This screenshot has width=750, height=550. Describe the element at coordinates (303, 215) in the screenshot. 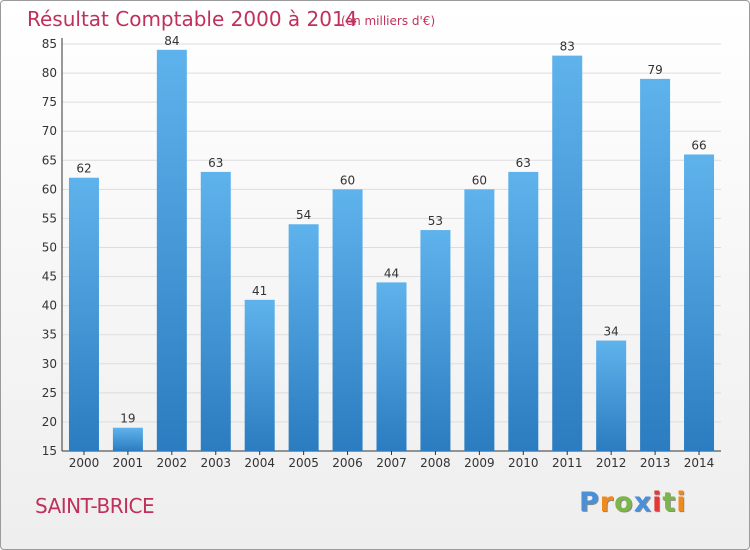

I see `bar-value-label: 54` at that location.